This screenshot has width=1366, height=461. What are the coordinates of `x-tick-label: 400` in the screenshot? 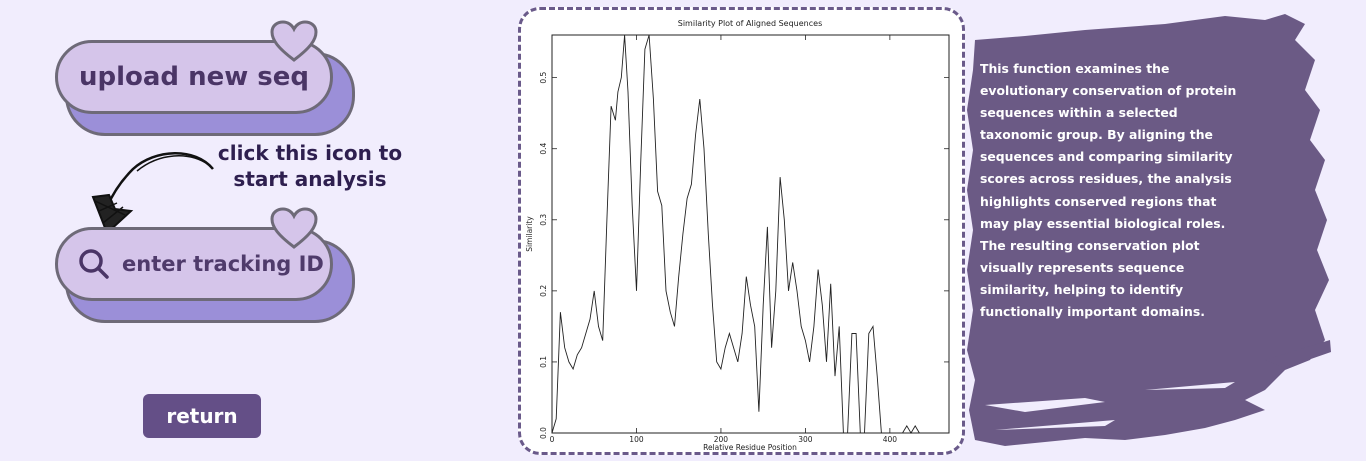 It's located at (890, 439).